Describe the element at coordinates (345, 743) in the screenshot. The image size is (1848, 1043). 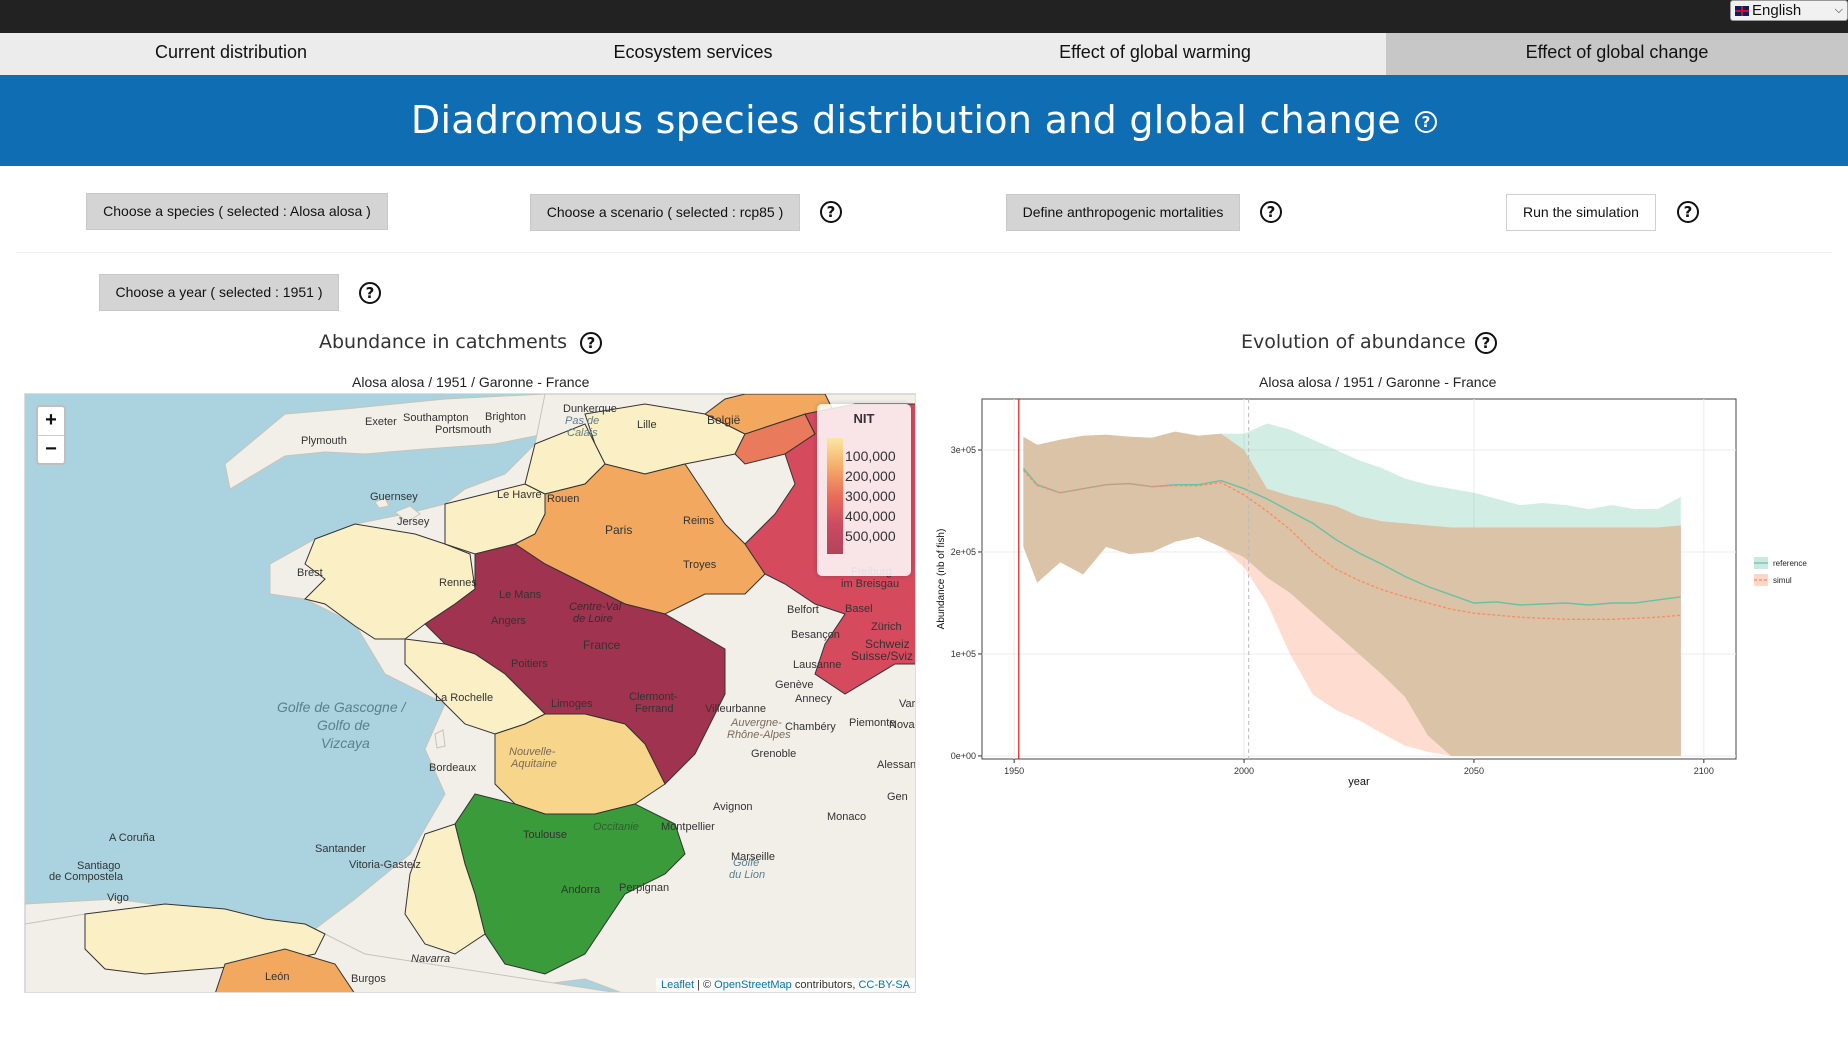
I see `svg-text: Vizcaya` at that location.